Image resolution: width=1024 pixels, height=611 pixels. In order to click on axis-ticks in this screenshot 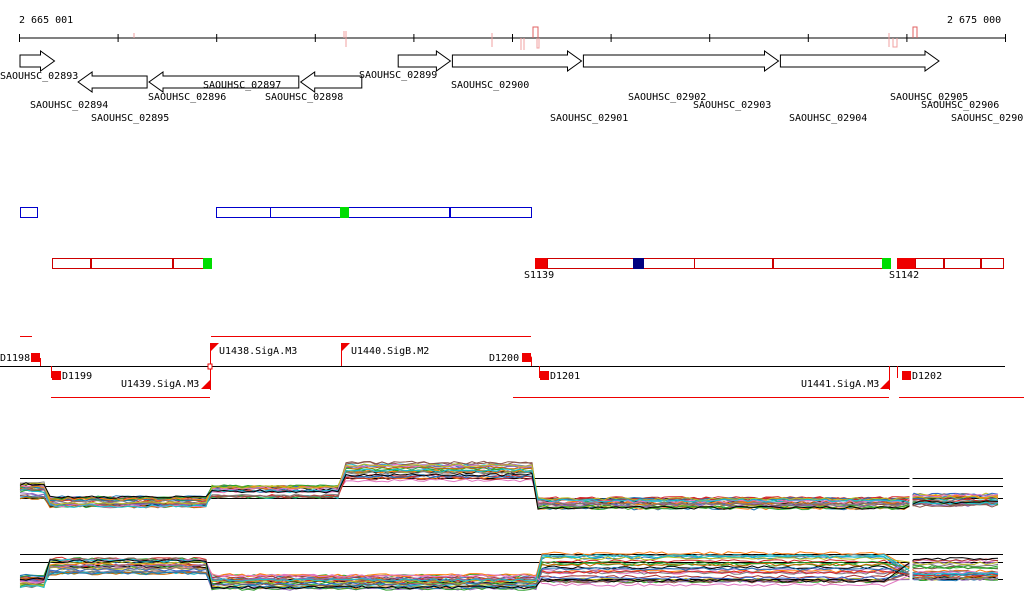, I will do `click(512, 38)`.